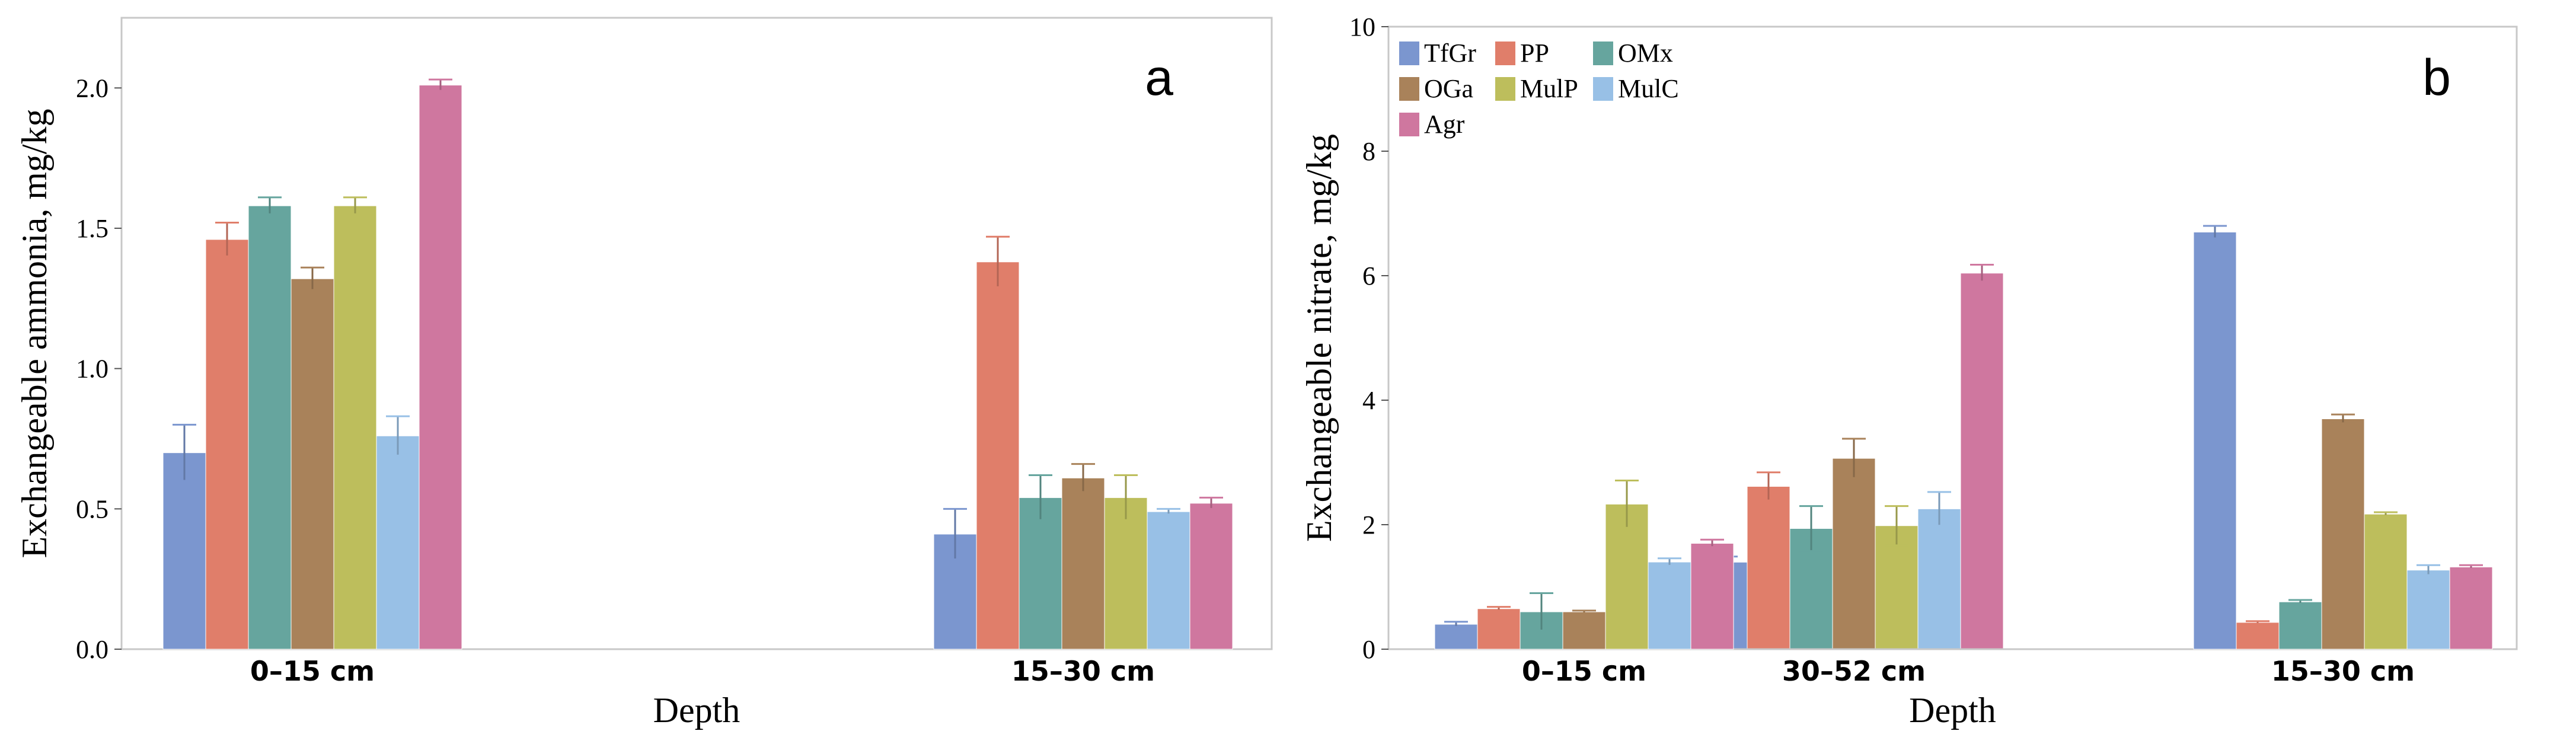 This screenshot has width=2576, height=747. I want to click on legend-label-omx: OMx, so click(1645, 54).